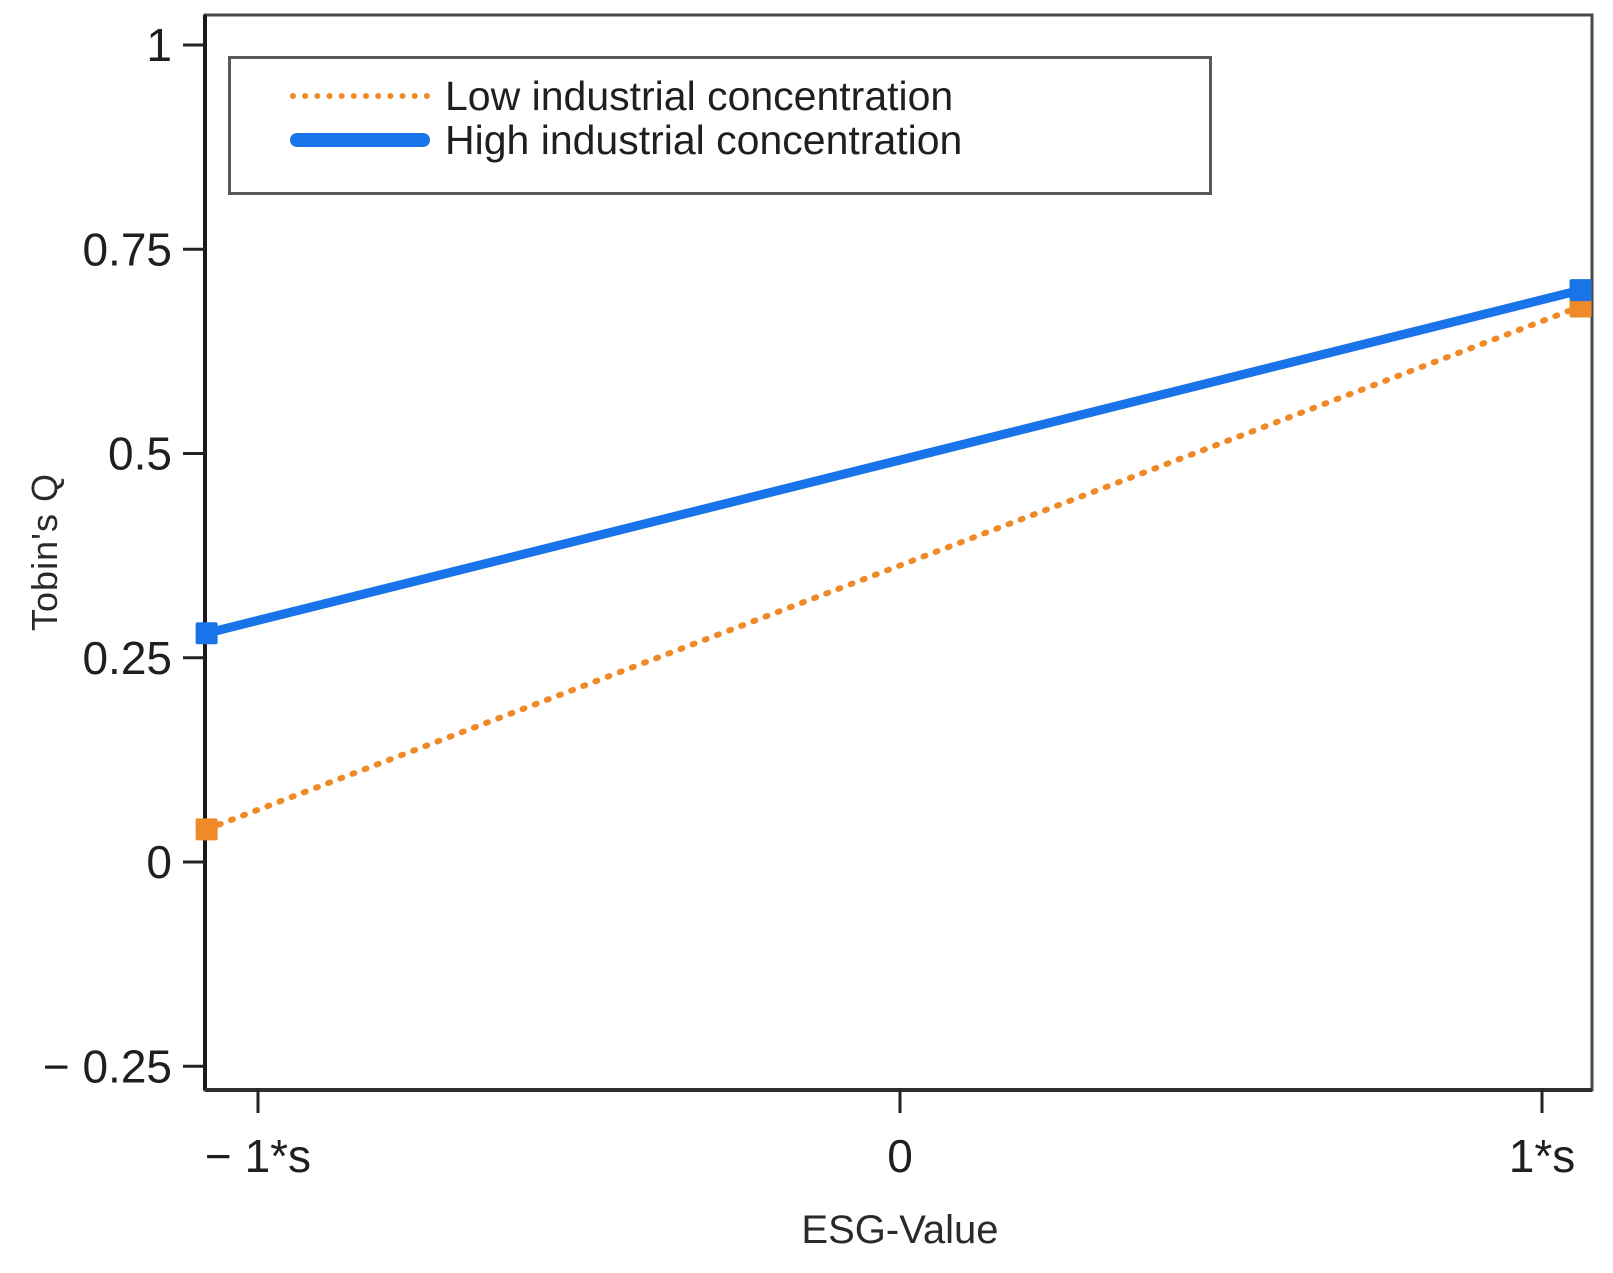 This screenshot has height=1273, width=1613. I want to click on legend-item-low-concentration: Low industrial concentration, so click(749, 95).